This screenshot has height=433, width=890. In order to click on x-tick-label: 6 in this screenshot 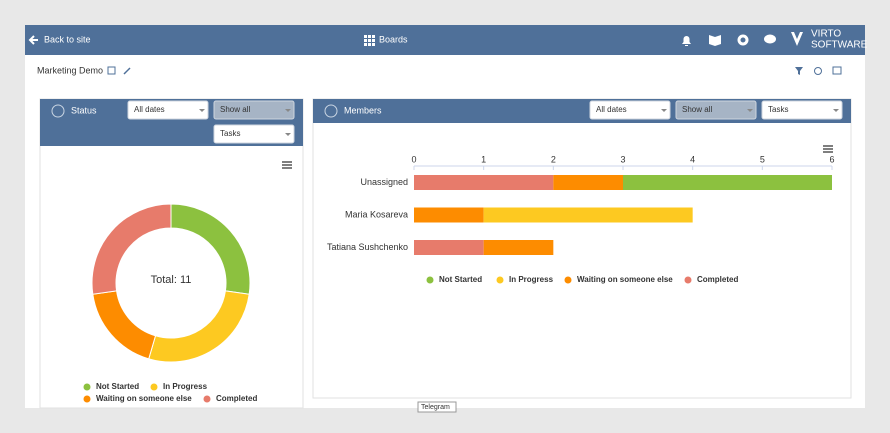, I will do `click(831, 159)`.